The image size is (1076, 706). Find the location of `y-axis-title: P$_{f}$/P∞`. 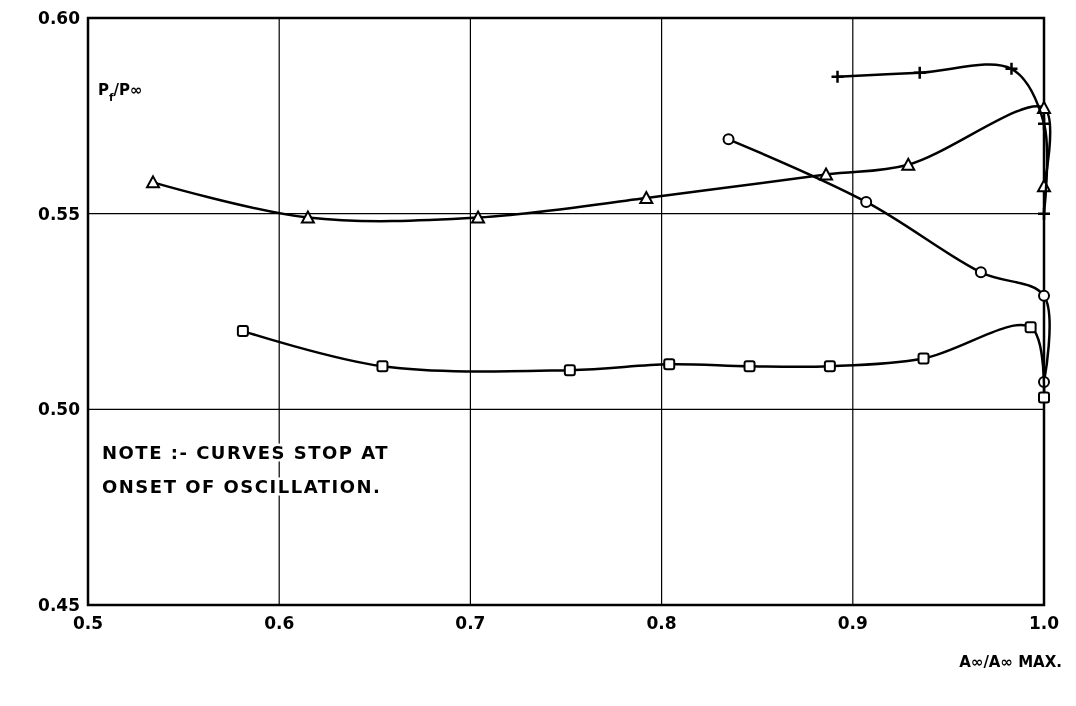

y-axis-title: P$_{f}$/P∞ is located at coordinates (120, 92).